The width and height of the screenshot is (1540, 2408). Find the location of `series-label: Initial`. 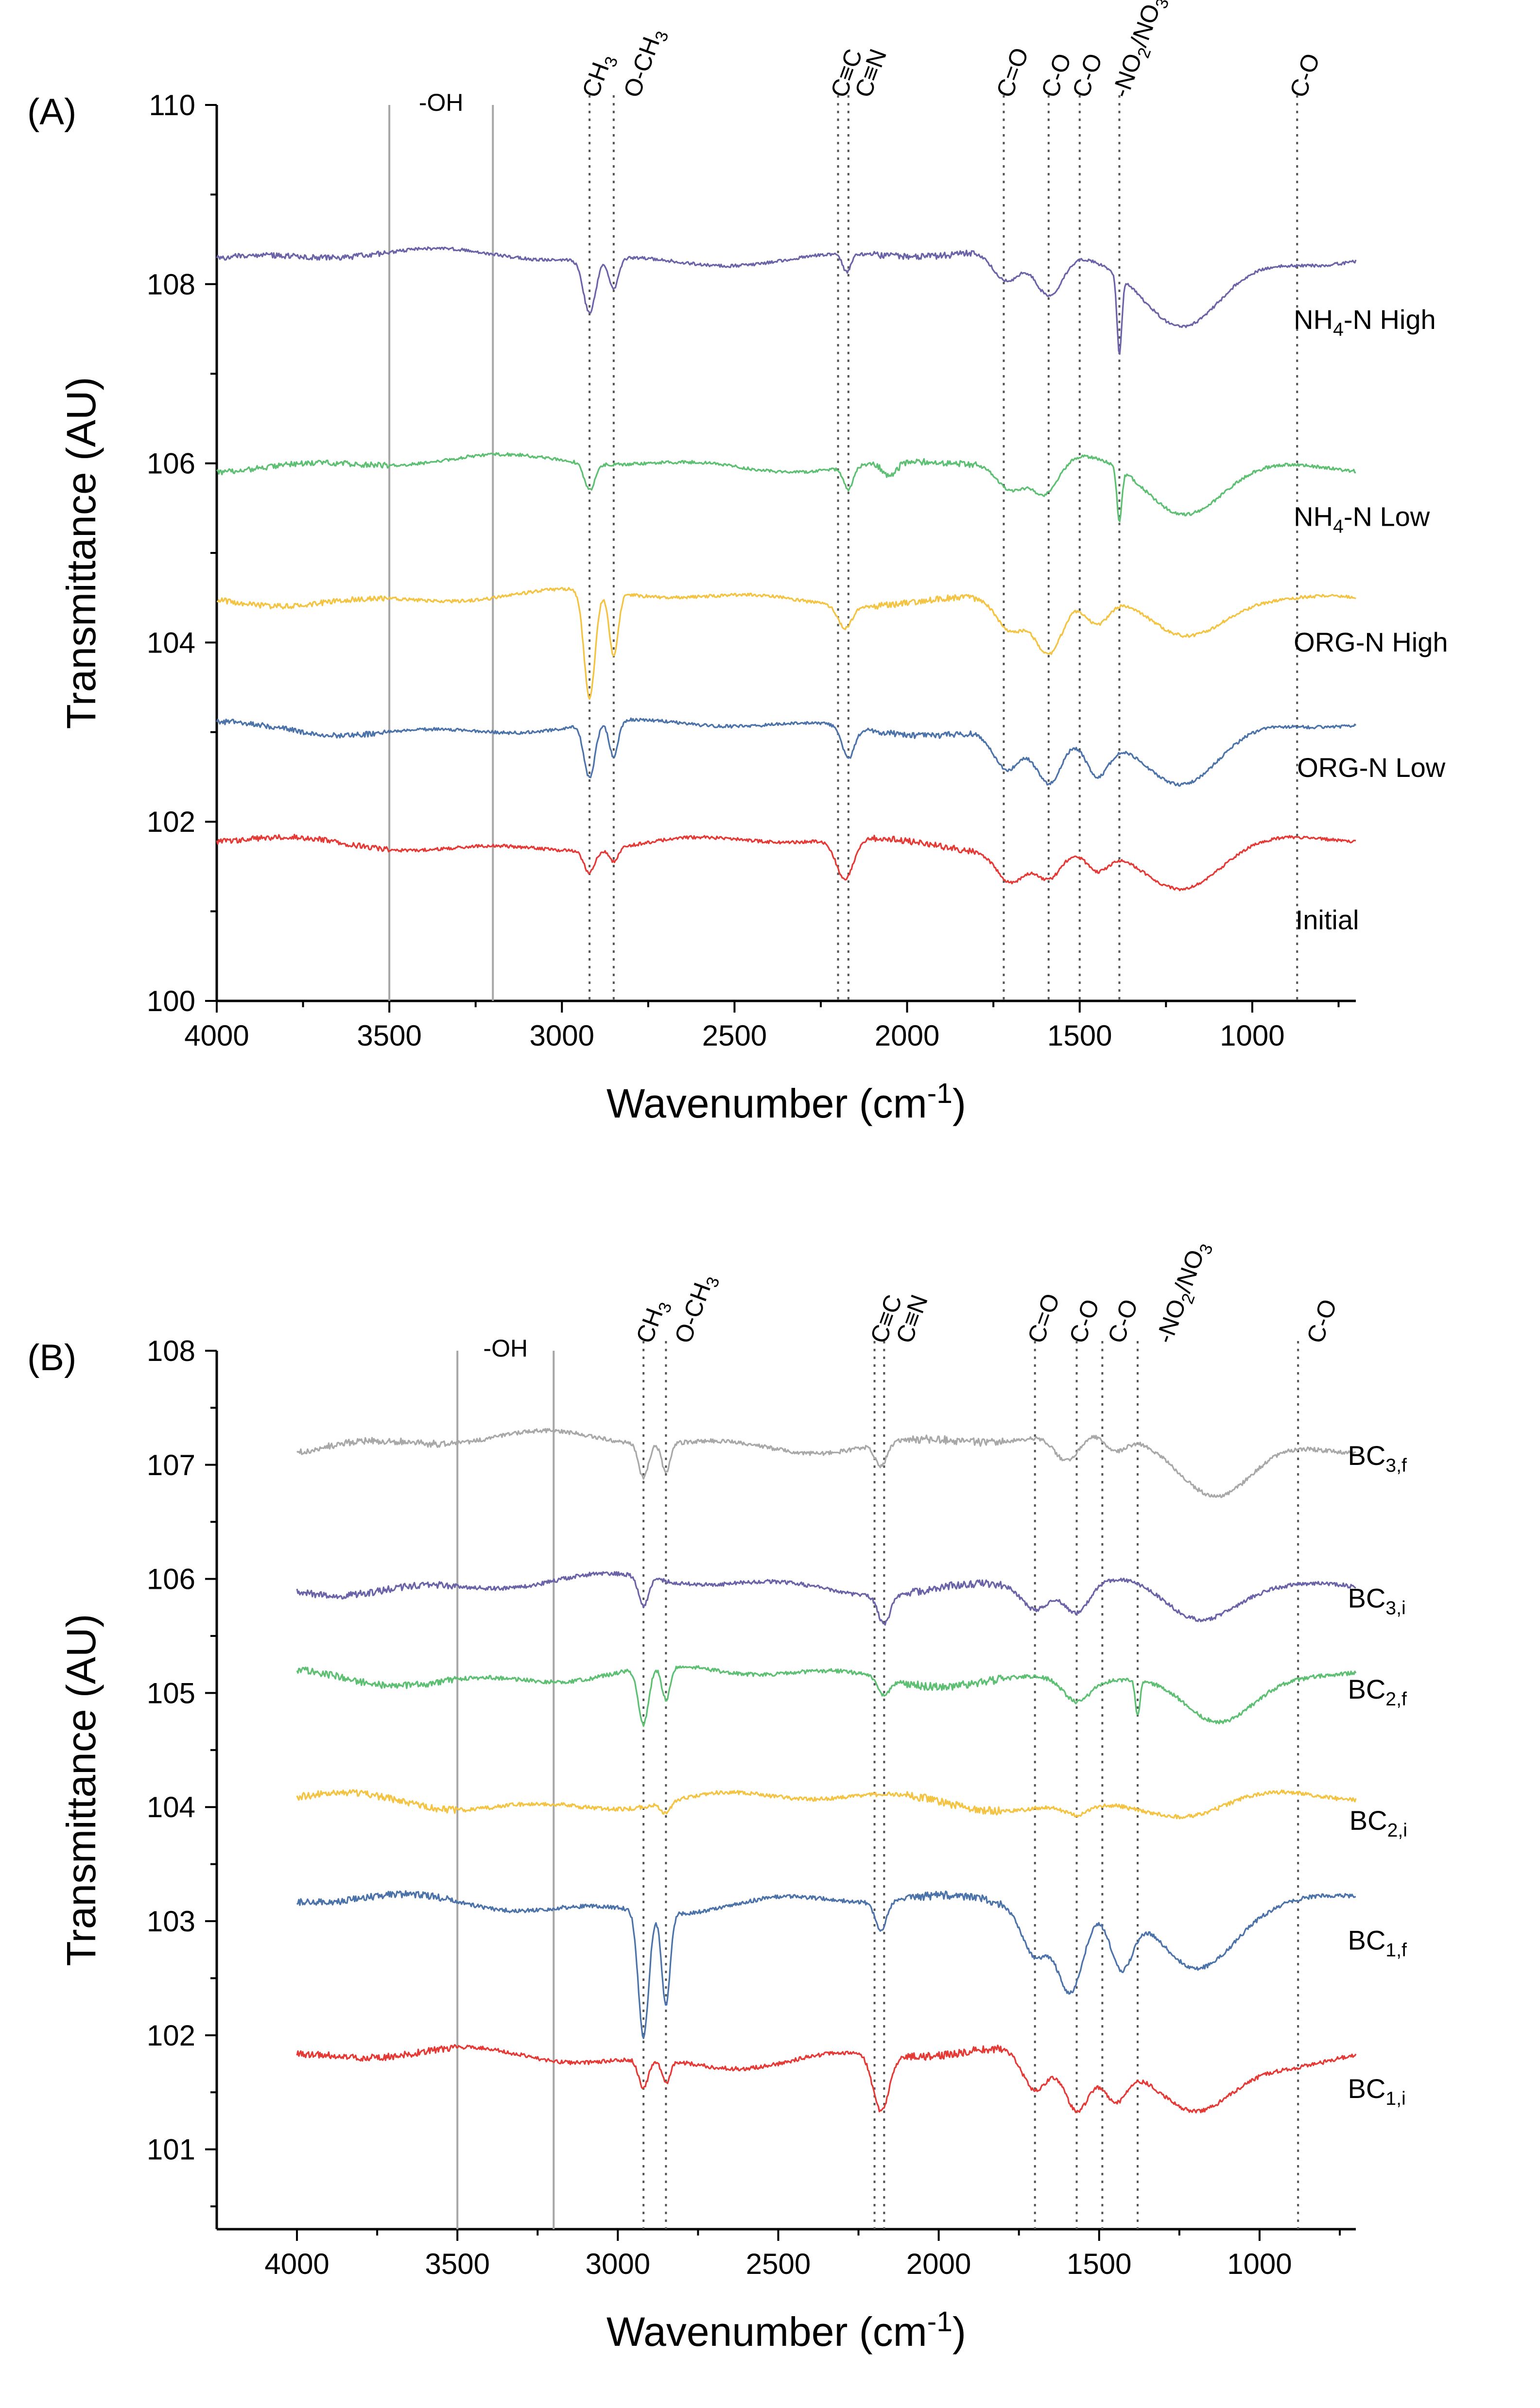

series-label: Initial is located at coordinates (1327, 920).